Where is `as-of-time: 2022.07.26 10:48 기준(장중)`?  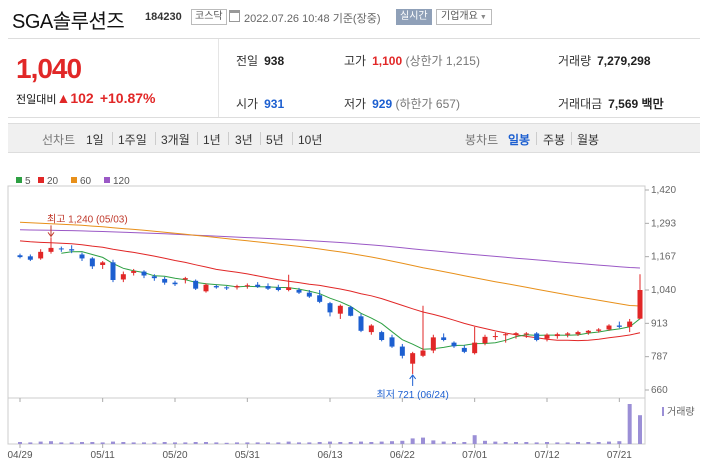 as-of-time: 2022.07.26 10:48 기준(장중) is located at coordinates (312, 19).